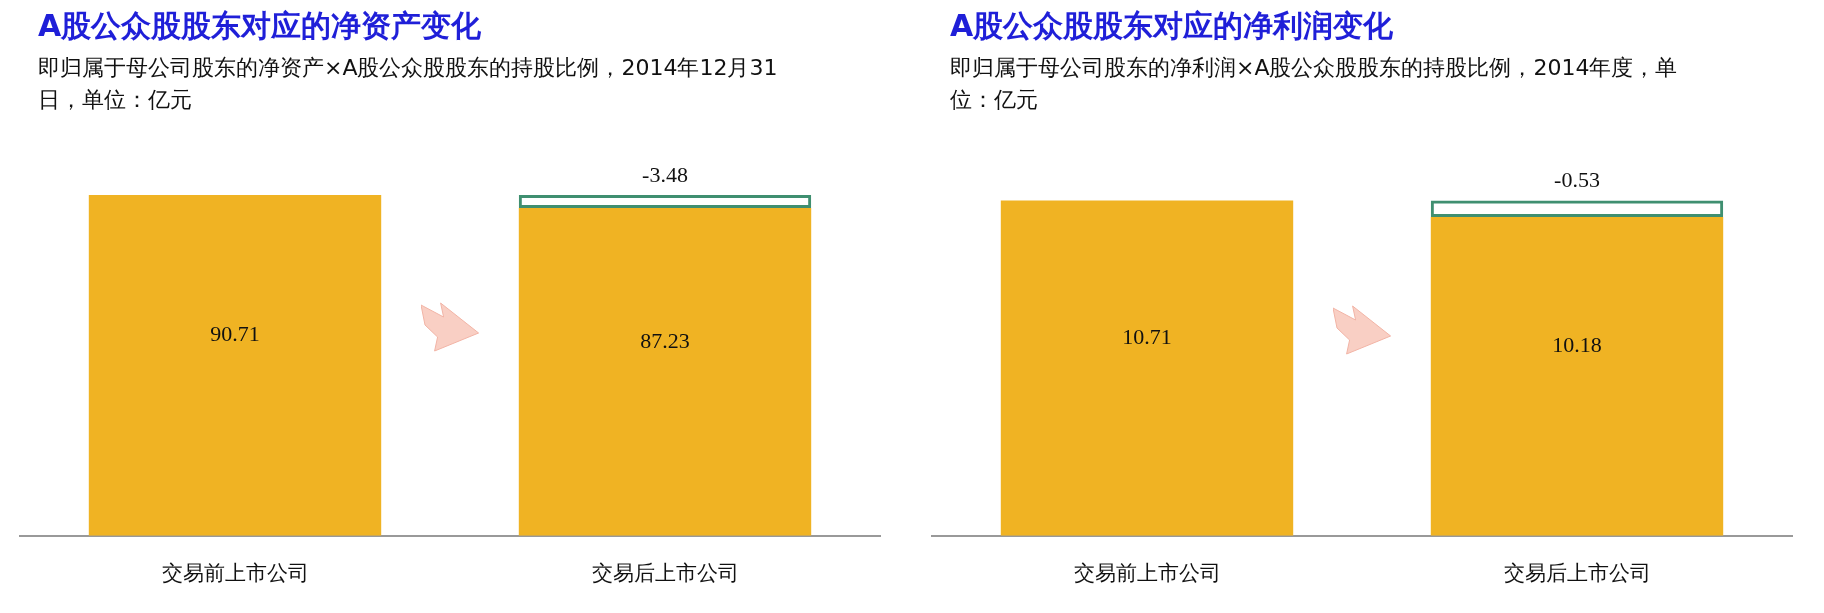  Describe the element at coordinates (260, 26) in the screenshot. I see `chart-title: A股公众股股东对应的净资产变化` at that location.